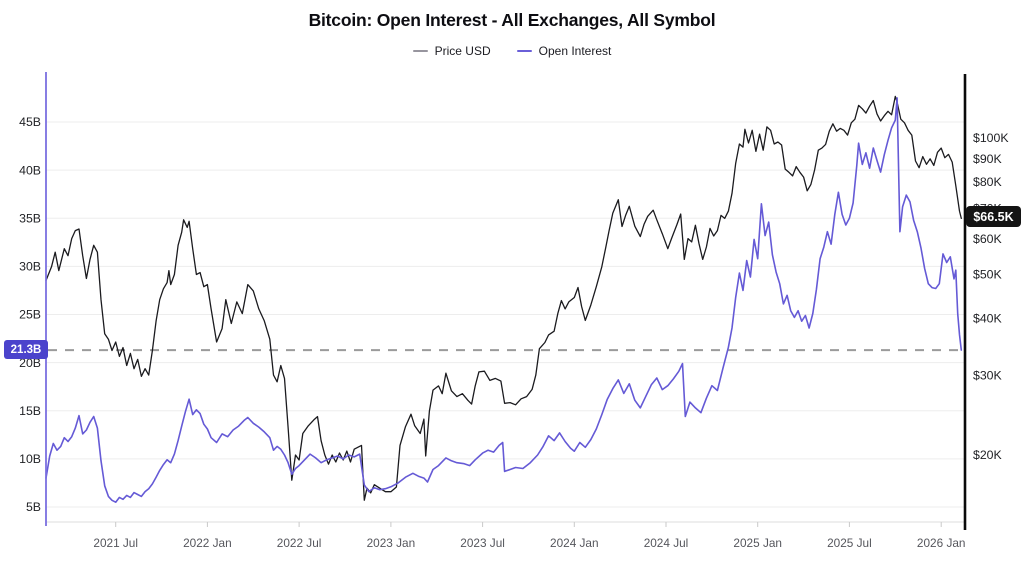  Describe the element at coordinates (30, 459) in the screenshot. I see `left-axis-tick-label: 10B` at that location.